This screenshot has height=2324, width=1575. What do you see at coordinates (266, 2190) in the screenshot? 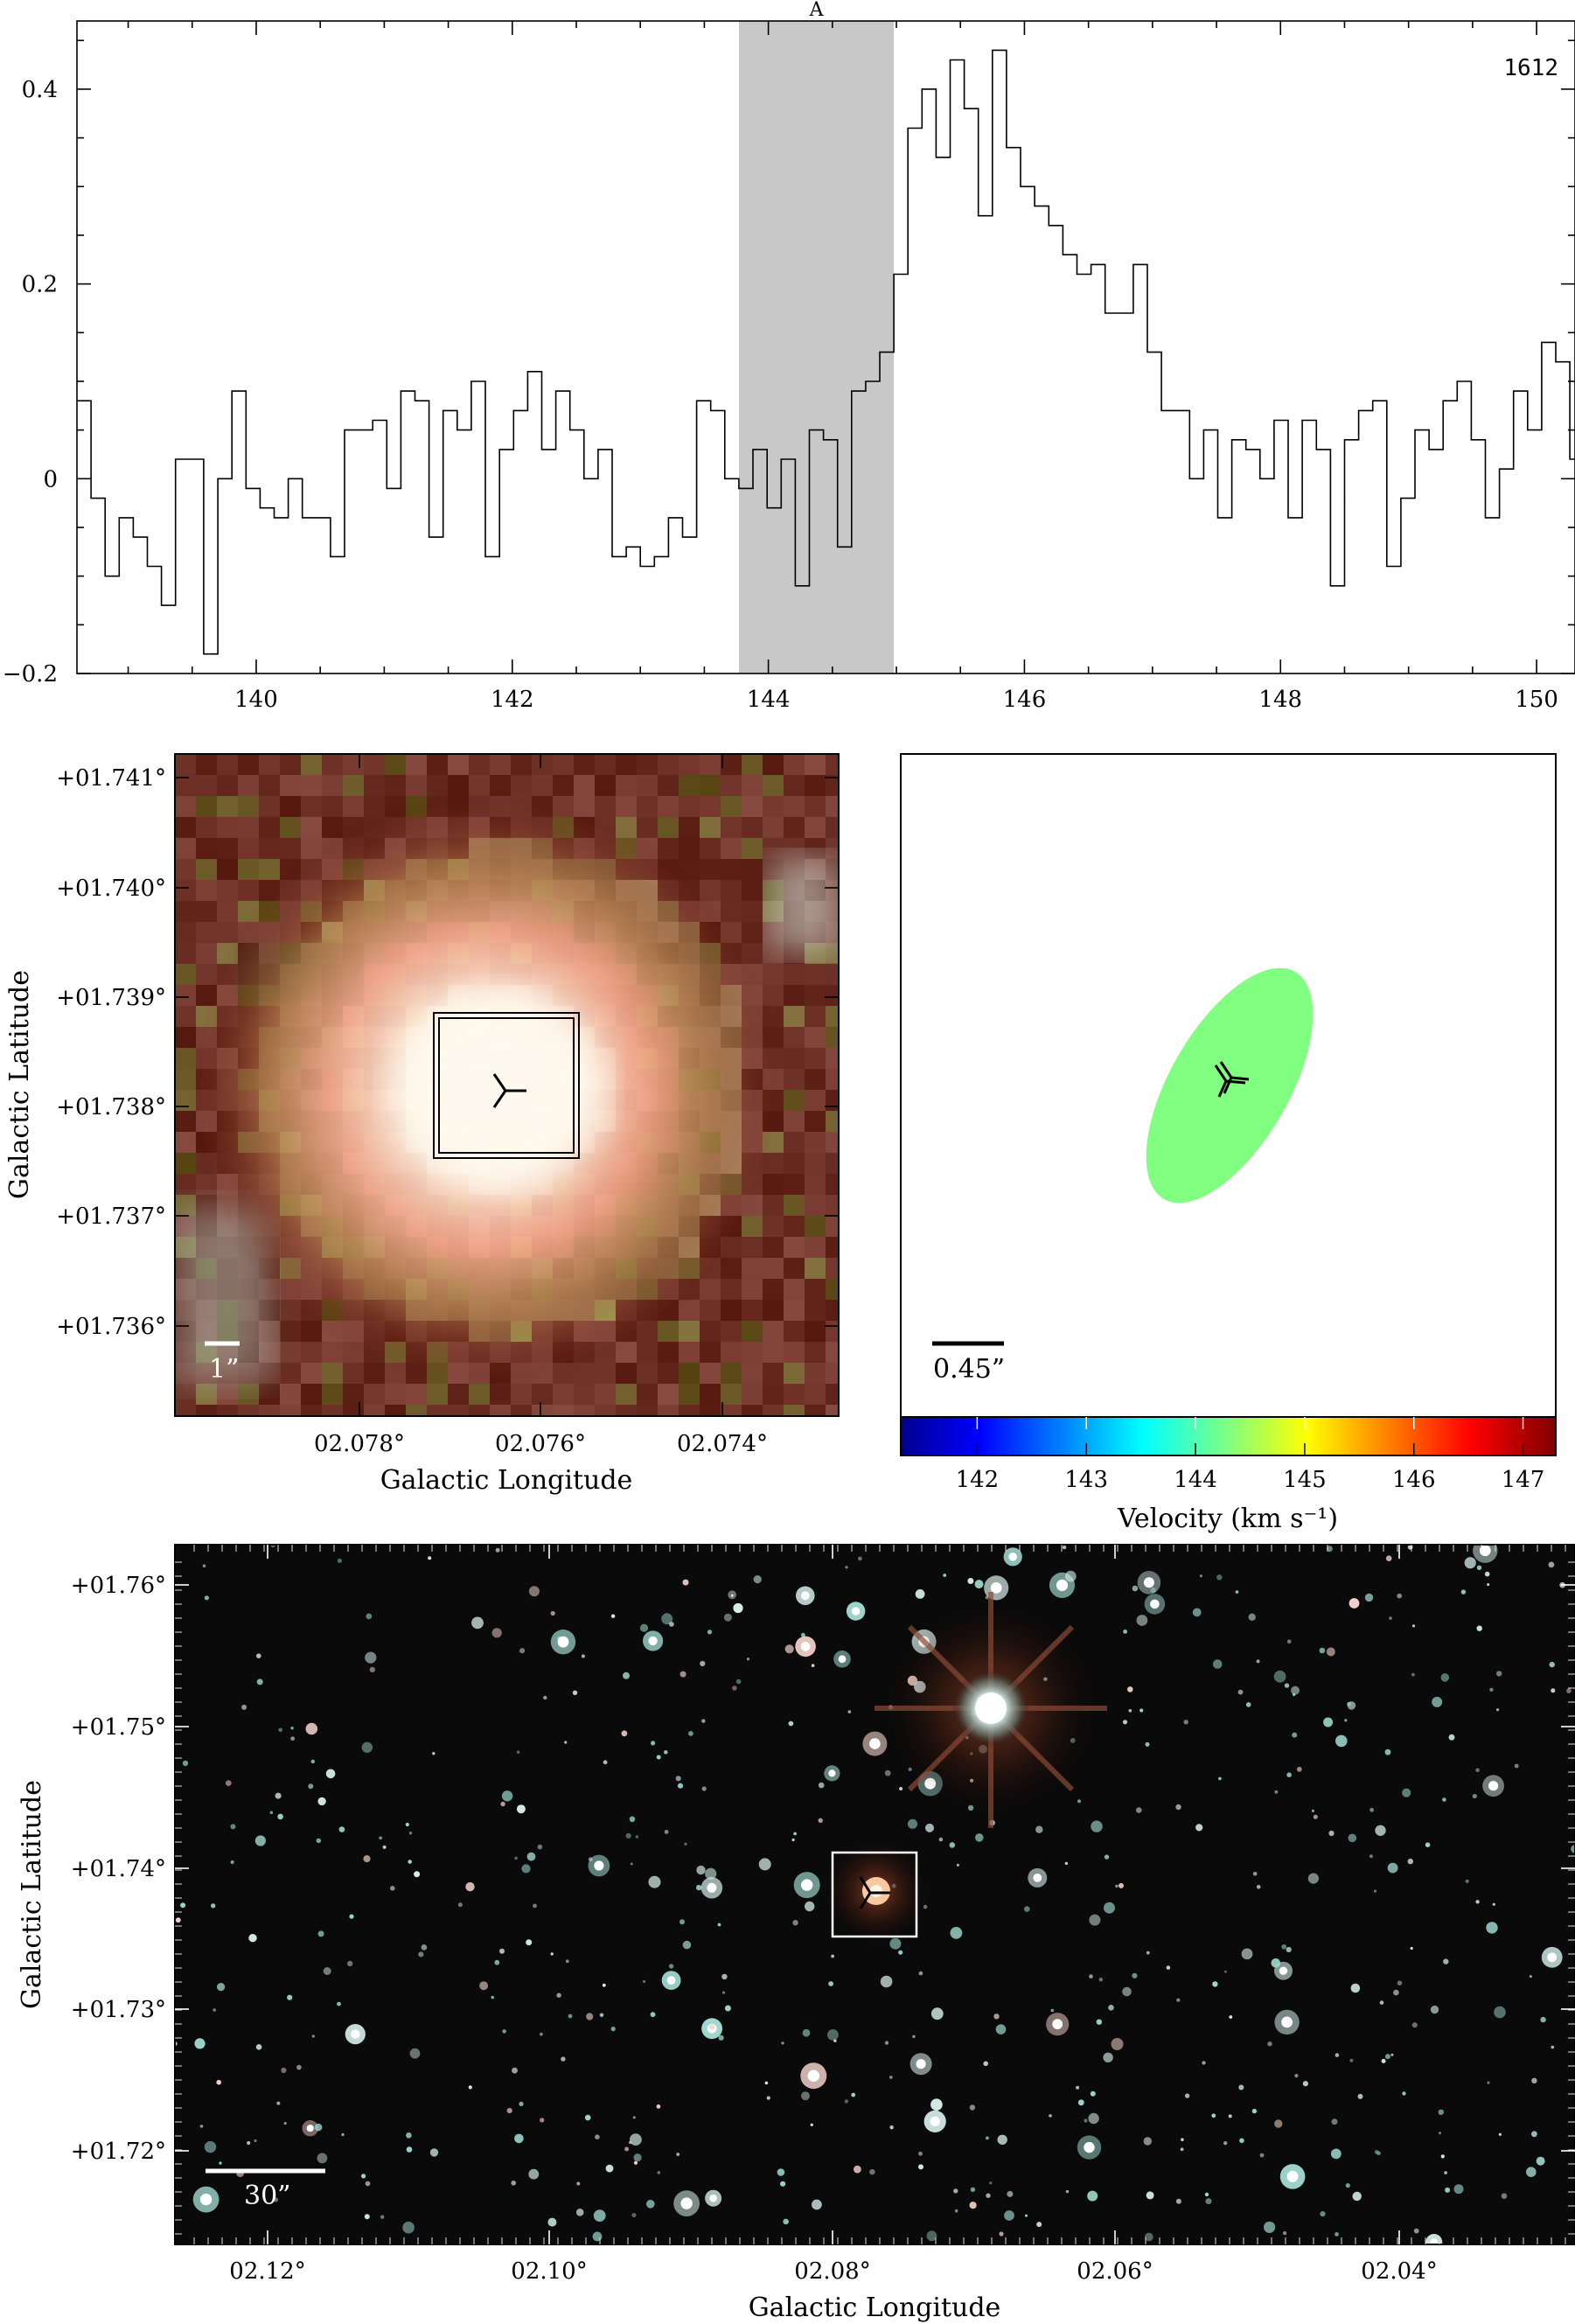
I see `scale-bar-3: 30”` at bounding box center [266, 2190].